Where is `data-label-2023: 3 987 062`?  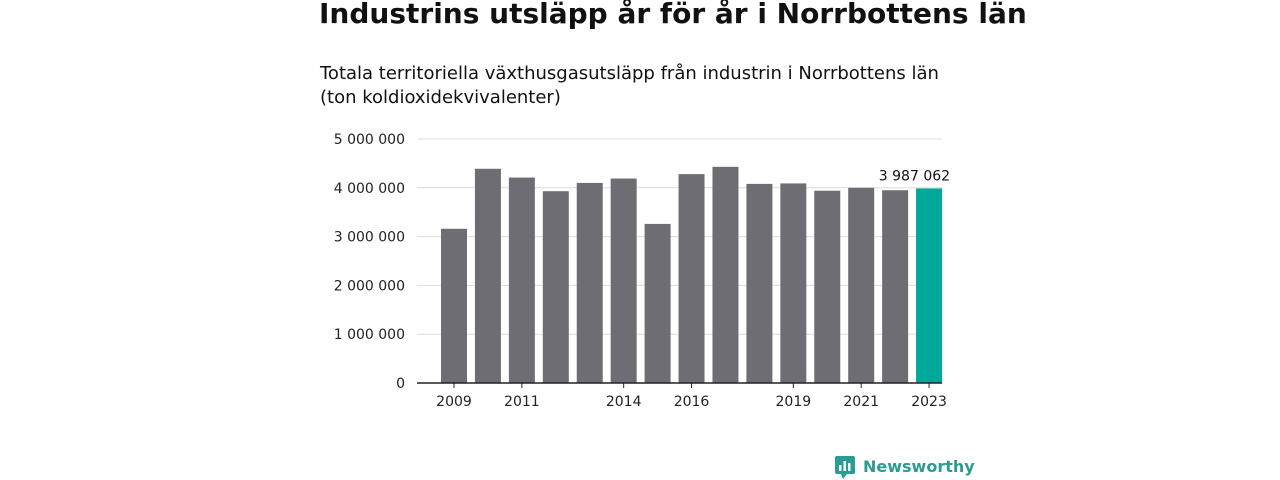 data-label-2023: 3 987 062 is located at coordinates (914, 176).